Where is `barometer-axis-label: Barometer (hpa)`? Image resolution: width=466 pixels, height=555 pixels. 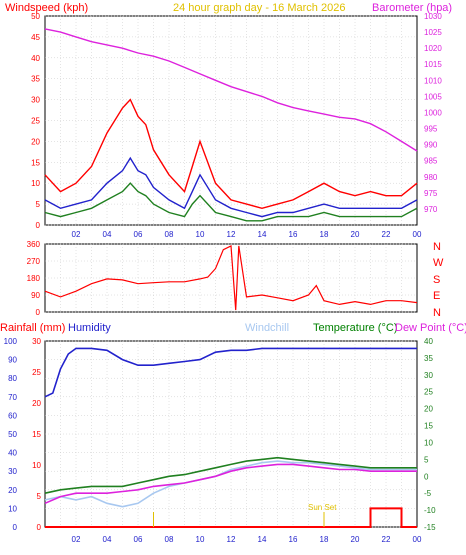
barometer-axis-label: Barometer (hpa) is located at coordinates (412, 8).